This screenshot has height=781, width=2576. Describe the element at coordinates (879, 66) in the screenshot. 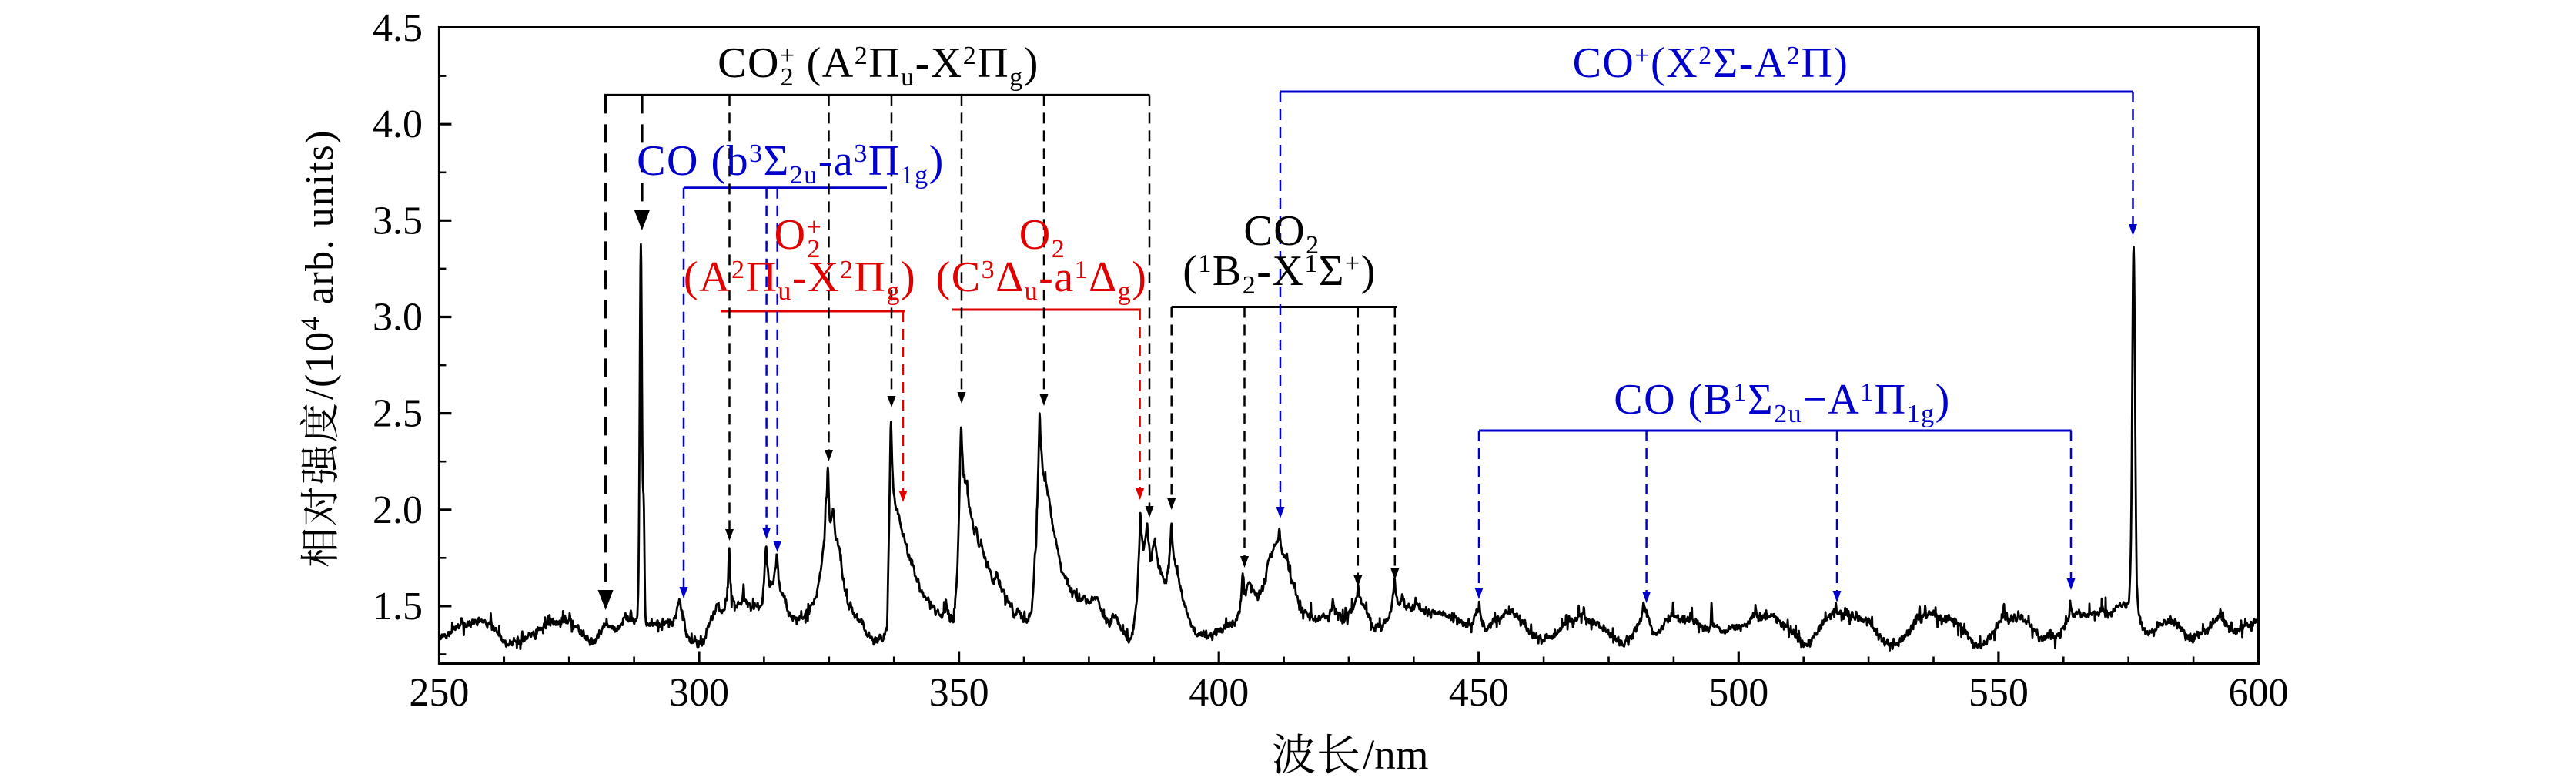

I see `svg-text:CO+2 (A2Πu-X2Πg): CO+ 2 (A2Πu-X2Πg)` at that location.